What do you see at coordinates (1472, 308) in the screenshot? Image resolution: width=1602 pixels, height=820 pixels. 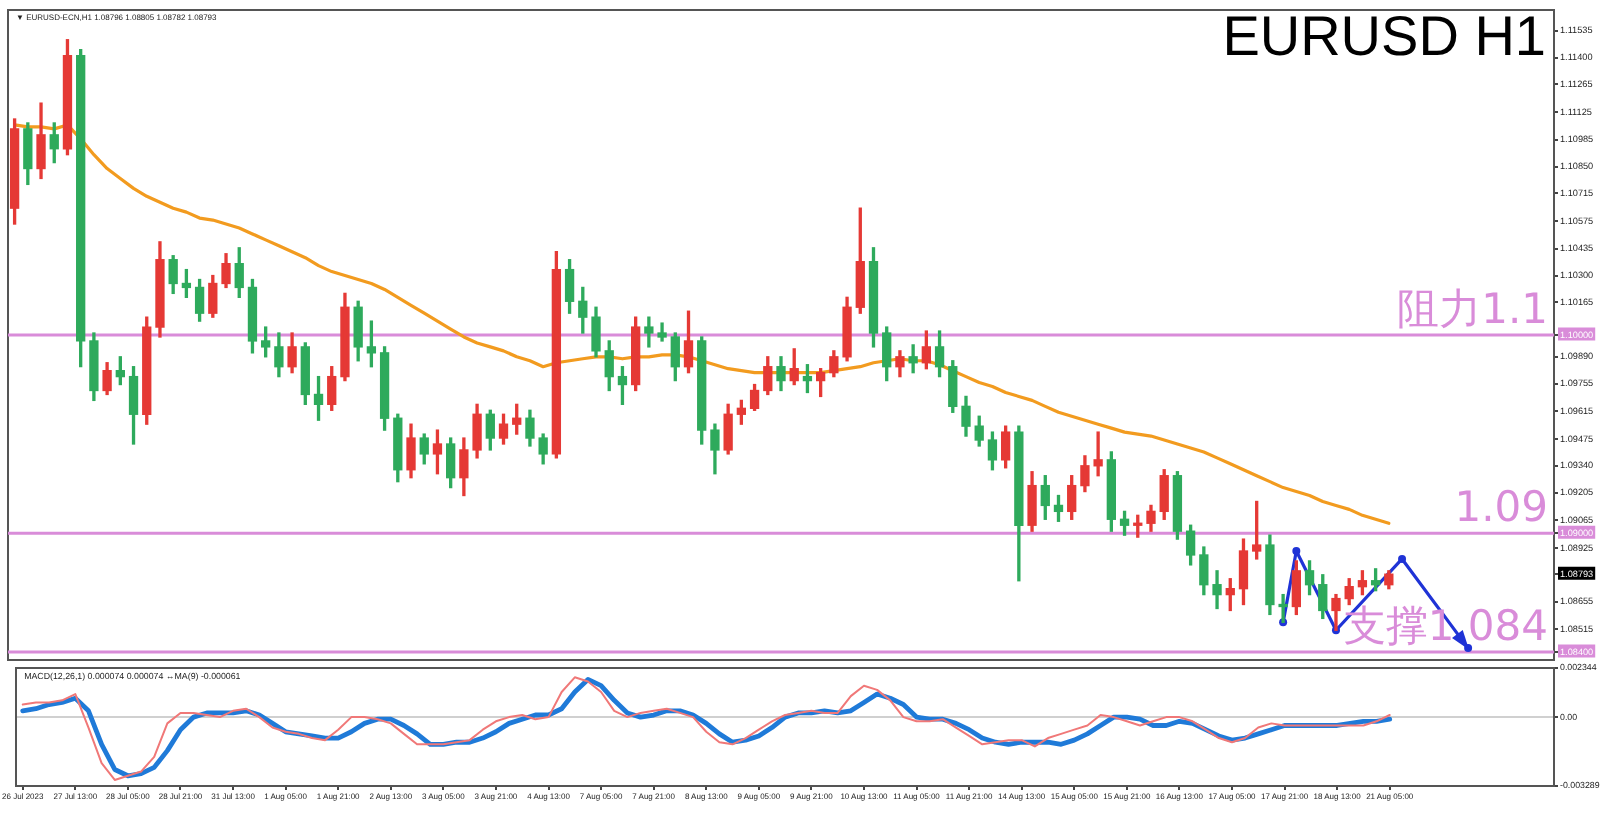 I see `ref-line-label: 阻力1.1` at bounding box center [1472, 308].